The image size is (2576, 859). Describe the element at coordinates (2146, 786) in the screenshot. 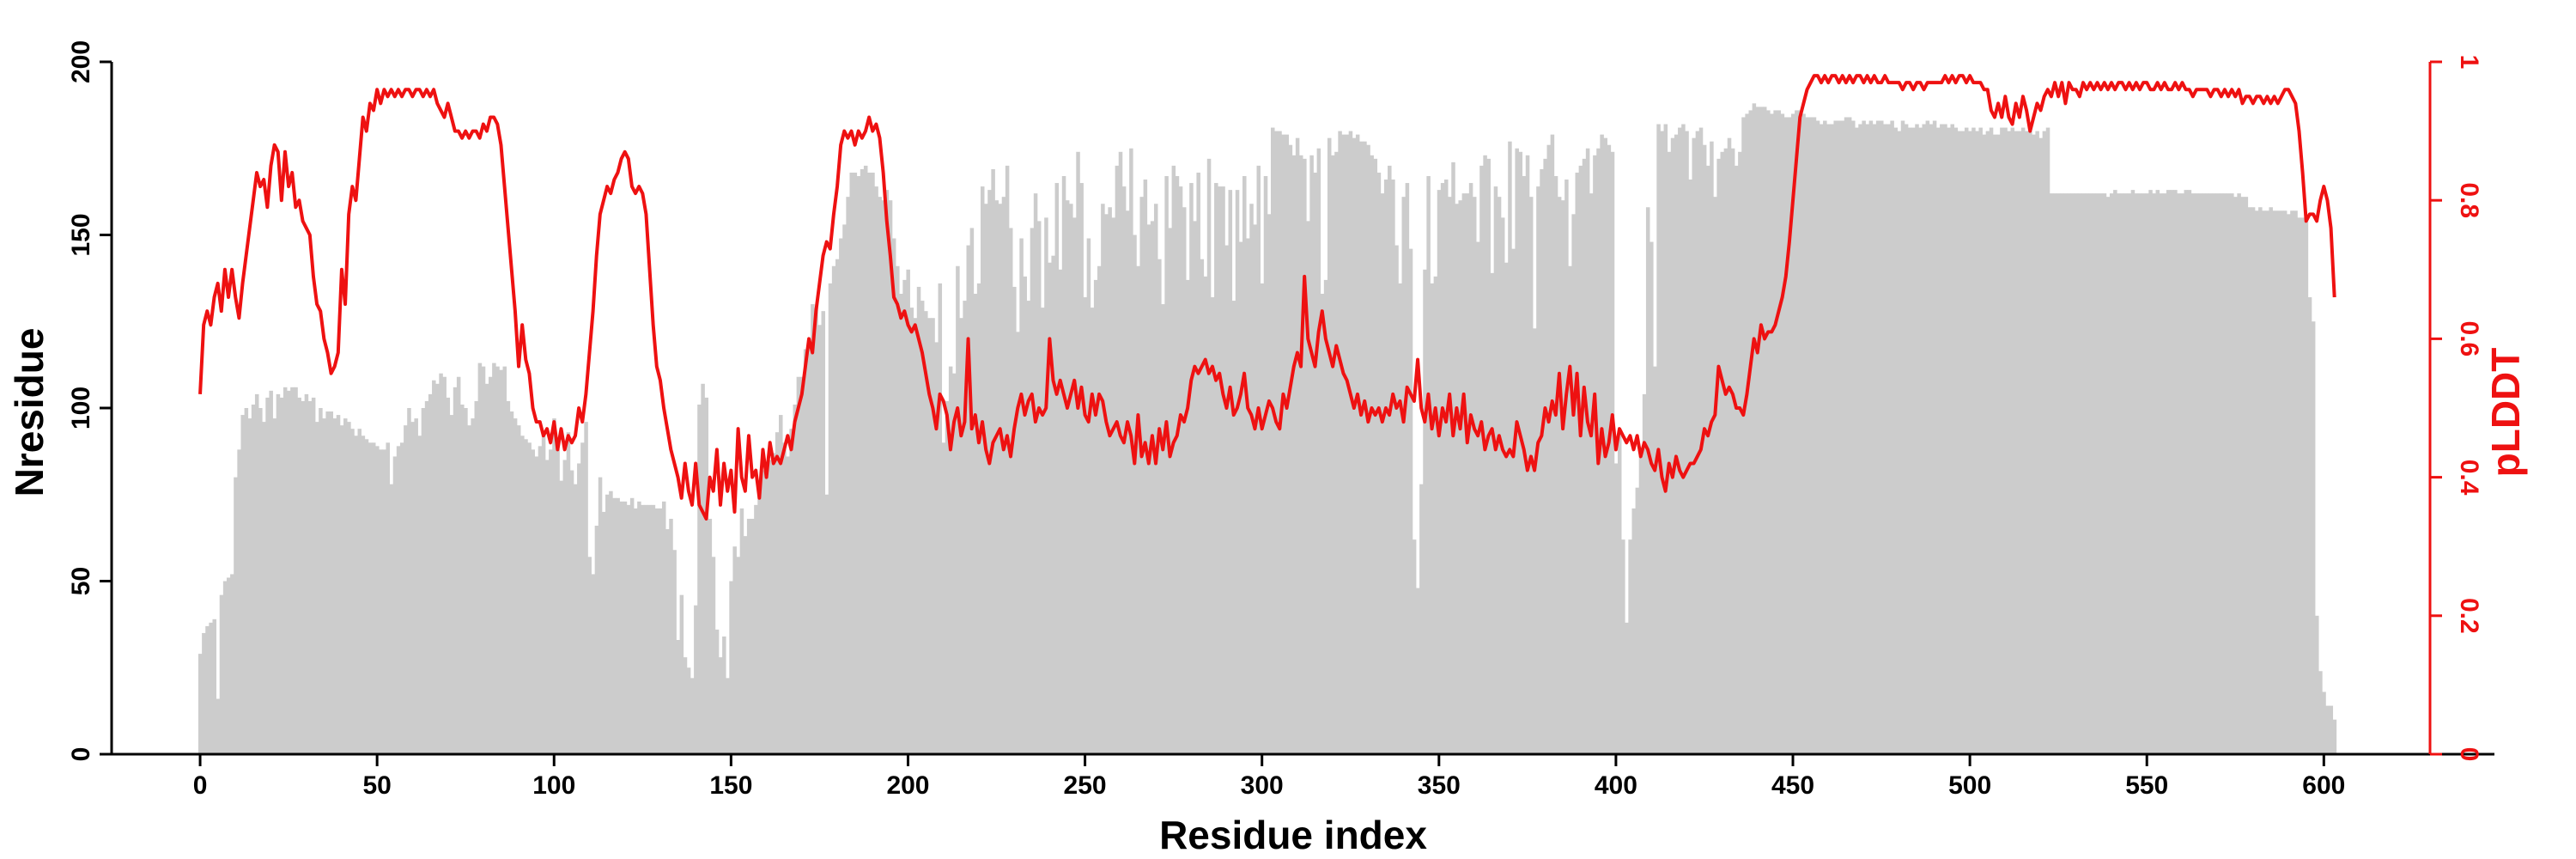

I see `x-tick-label: 550` at that location.